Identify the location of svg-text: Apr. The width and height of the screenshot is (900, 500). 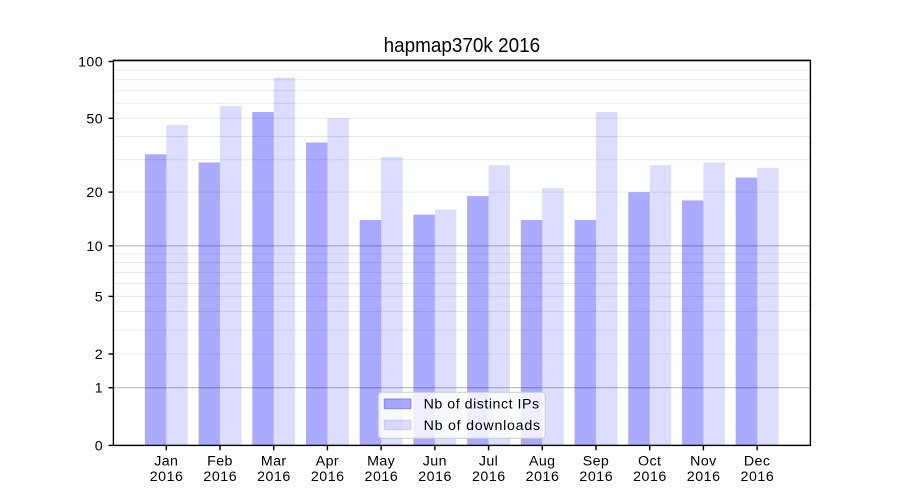
(327, 462).